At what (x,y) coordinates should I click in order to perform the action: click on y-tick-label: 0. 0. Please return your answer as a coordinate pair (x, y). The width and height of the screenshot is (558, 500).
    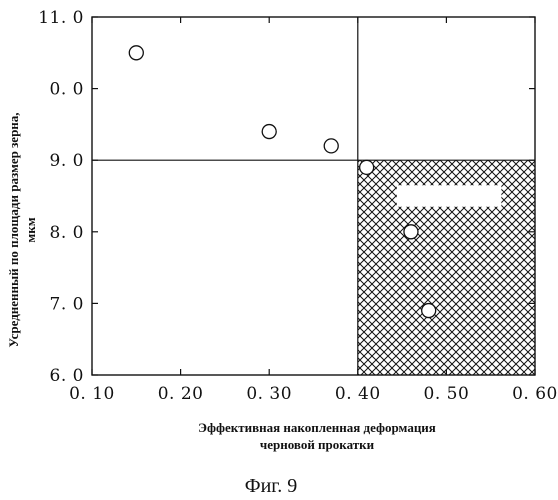
    Looking at the image, I should click on (67, 90).